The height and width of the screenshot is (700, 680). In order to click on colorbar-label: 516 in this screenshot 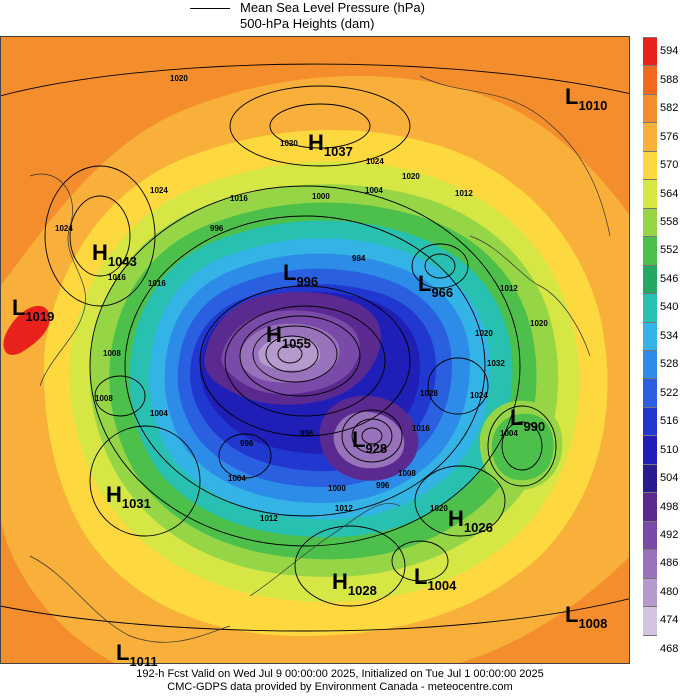, I will do `click(669, 421)`.